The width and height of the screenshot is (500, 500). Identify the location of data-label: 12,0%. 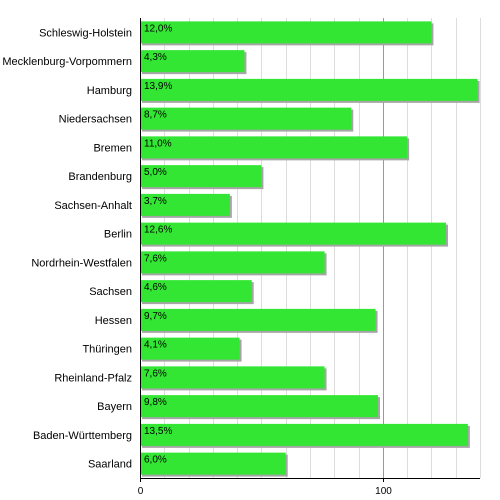
(158, 28).